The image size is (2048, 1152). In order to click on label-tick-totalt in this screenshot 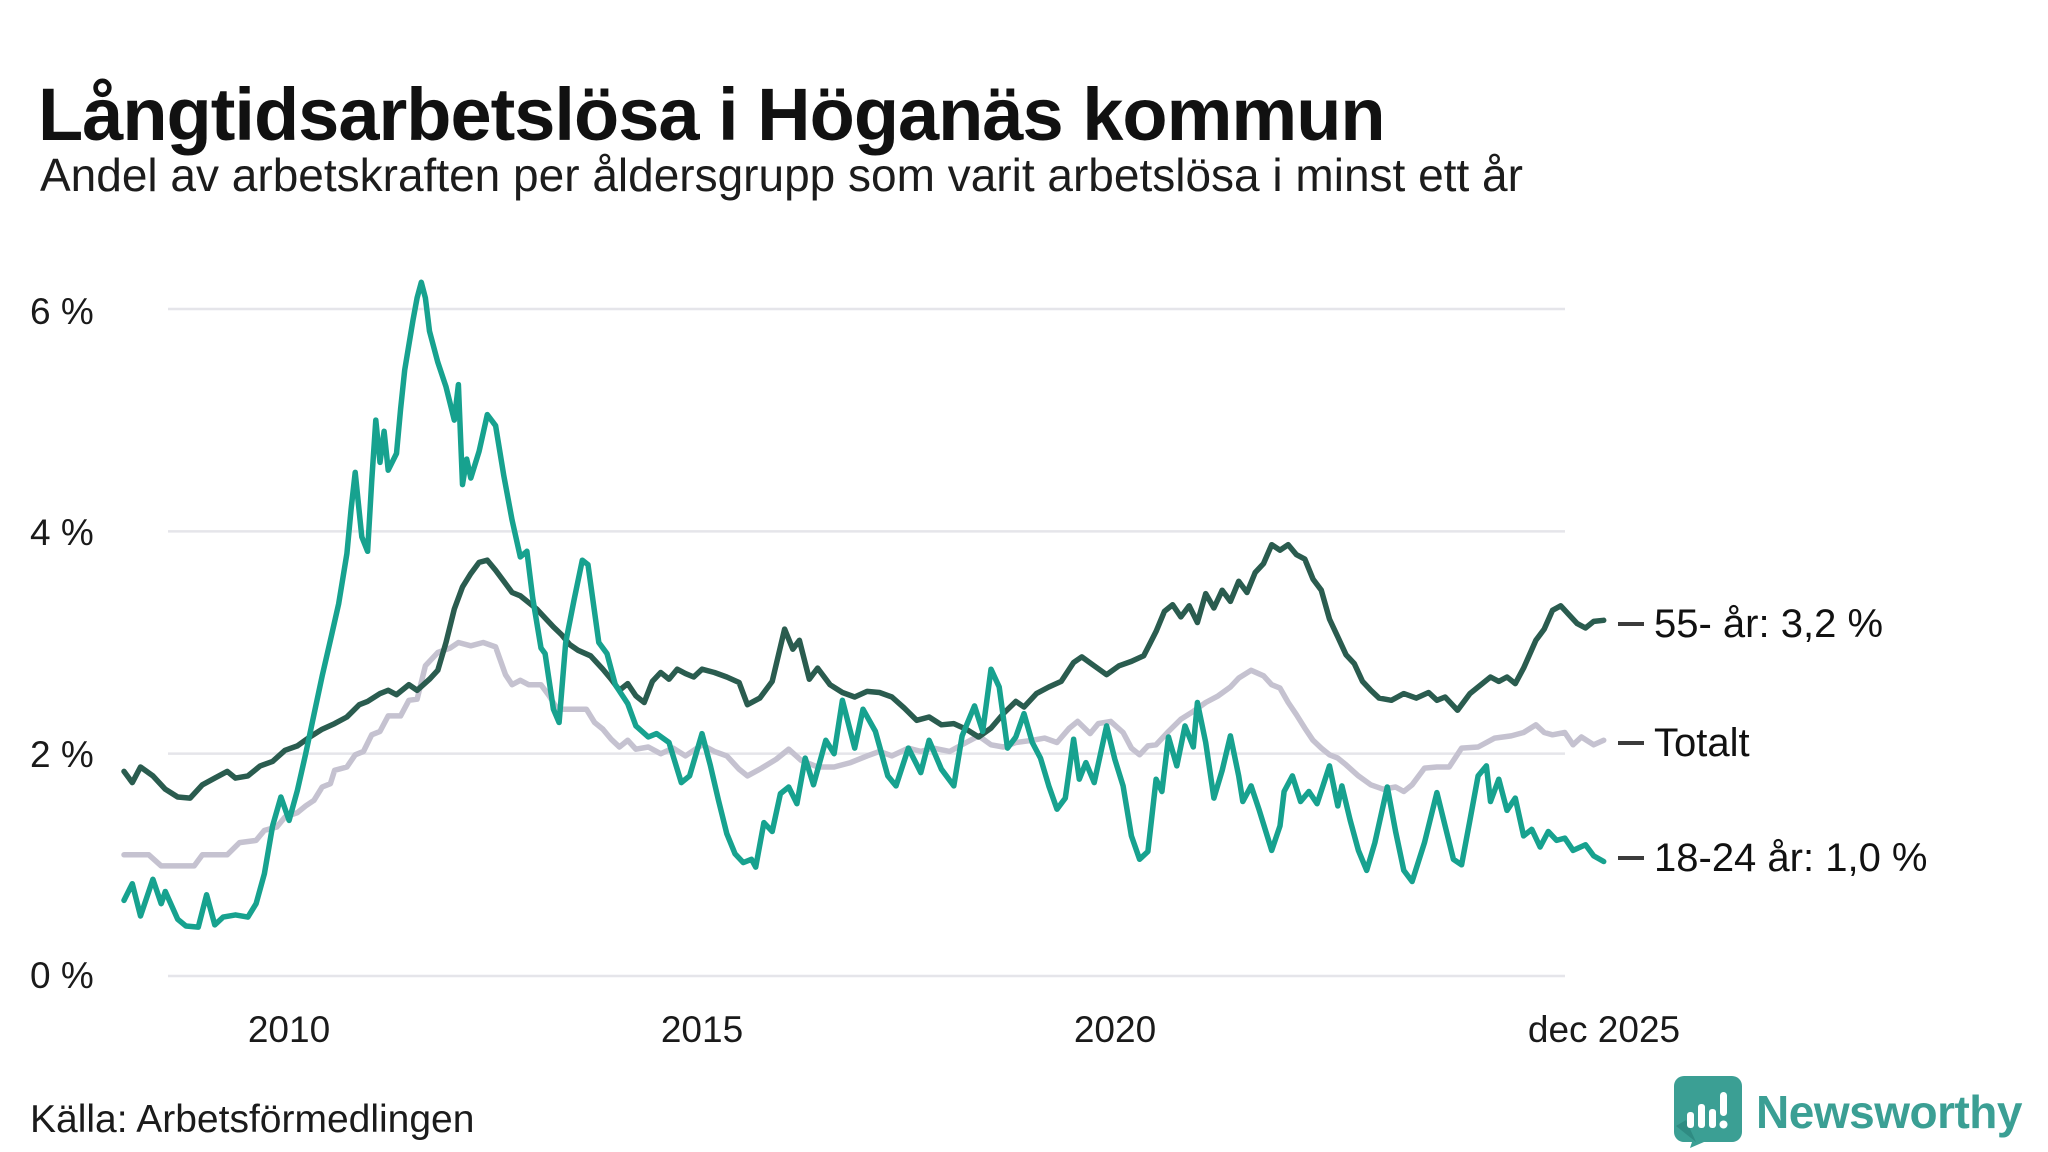, I will do `click(1631, 743)`.